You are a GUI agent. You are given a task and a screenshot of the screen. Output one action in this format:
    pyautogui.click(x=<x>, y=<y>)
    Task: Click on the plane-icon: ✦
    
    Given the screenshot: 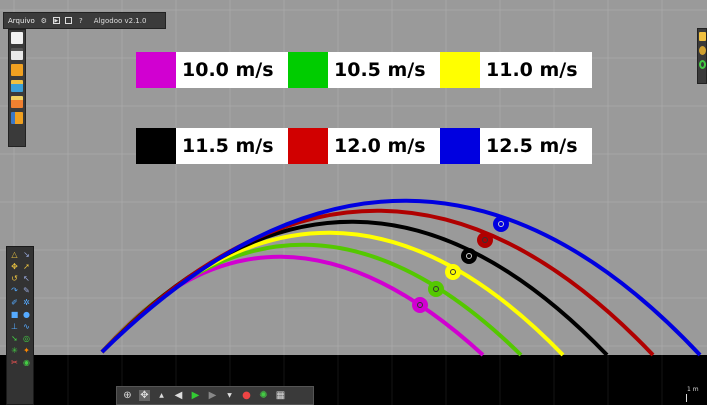 What is the action you would take?
    pyautogui.click(x=26, y=350)
    